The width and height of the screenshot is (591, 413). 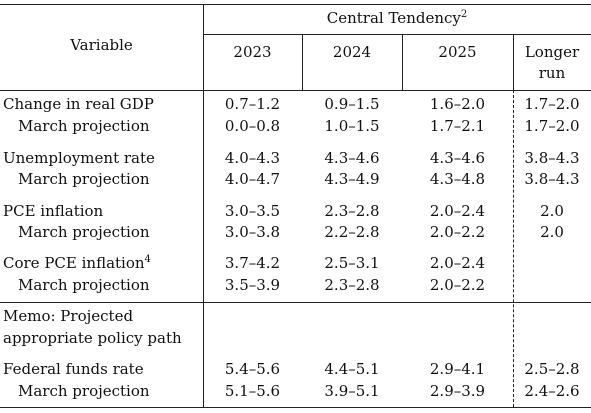 I want to click on longer-run-dashed-rule, so click(x=513, y=248).